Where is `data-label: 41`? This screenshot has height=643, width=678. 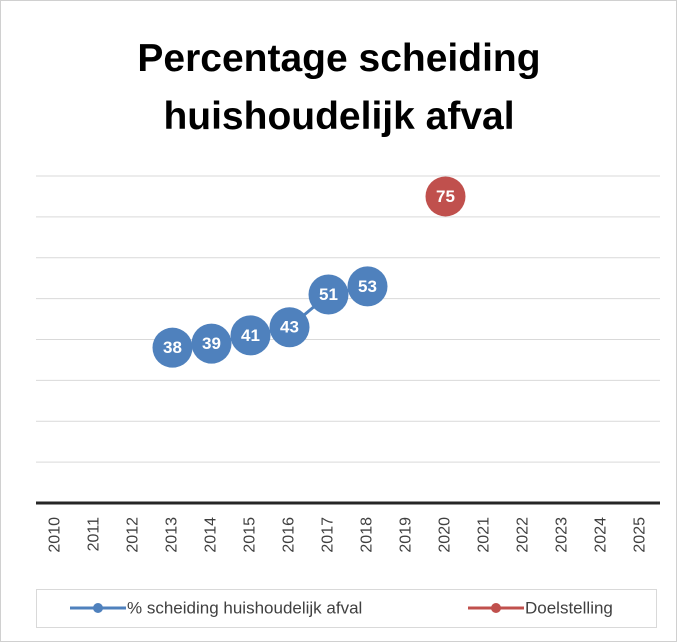
data-label: 41 is located at coordinates (250, 335).